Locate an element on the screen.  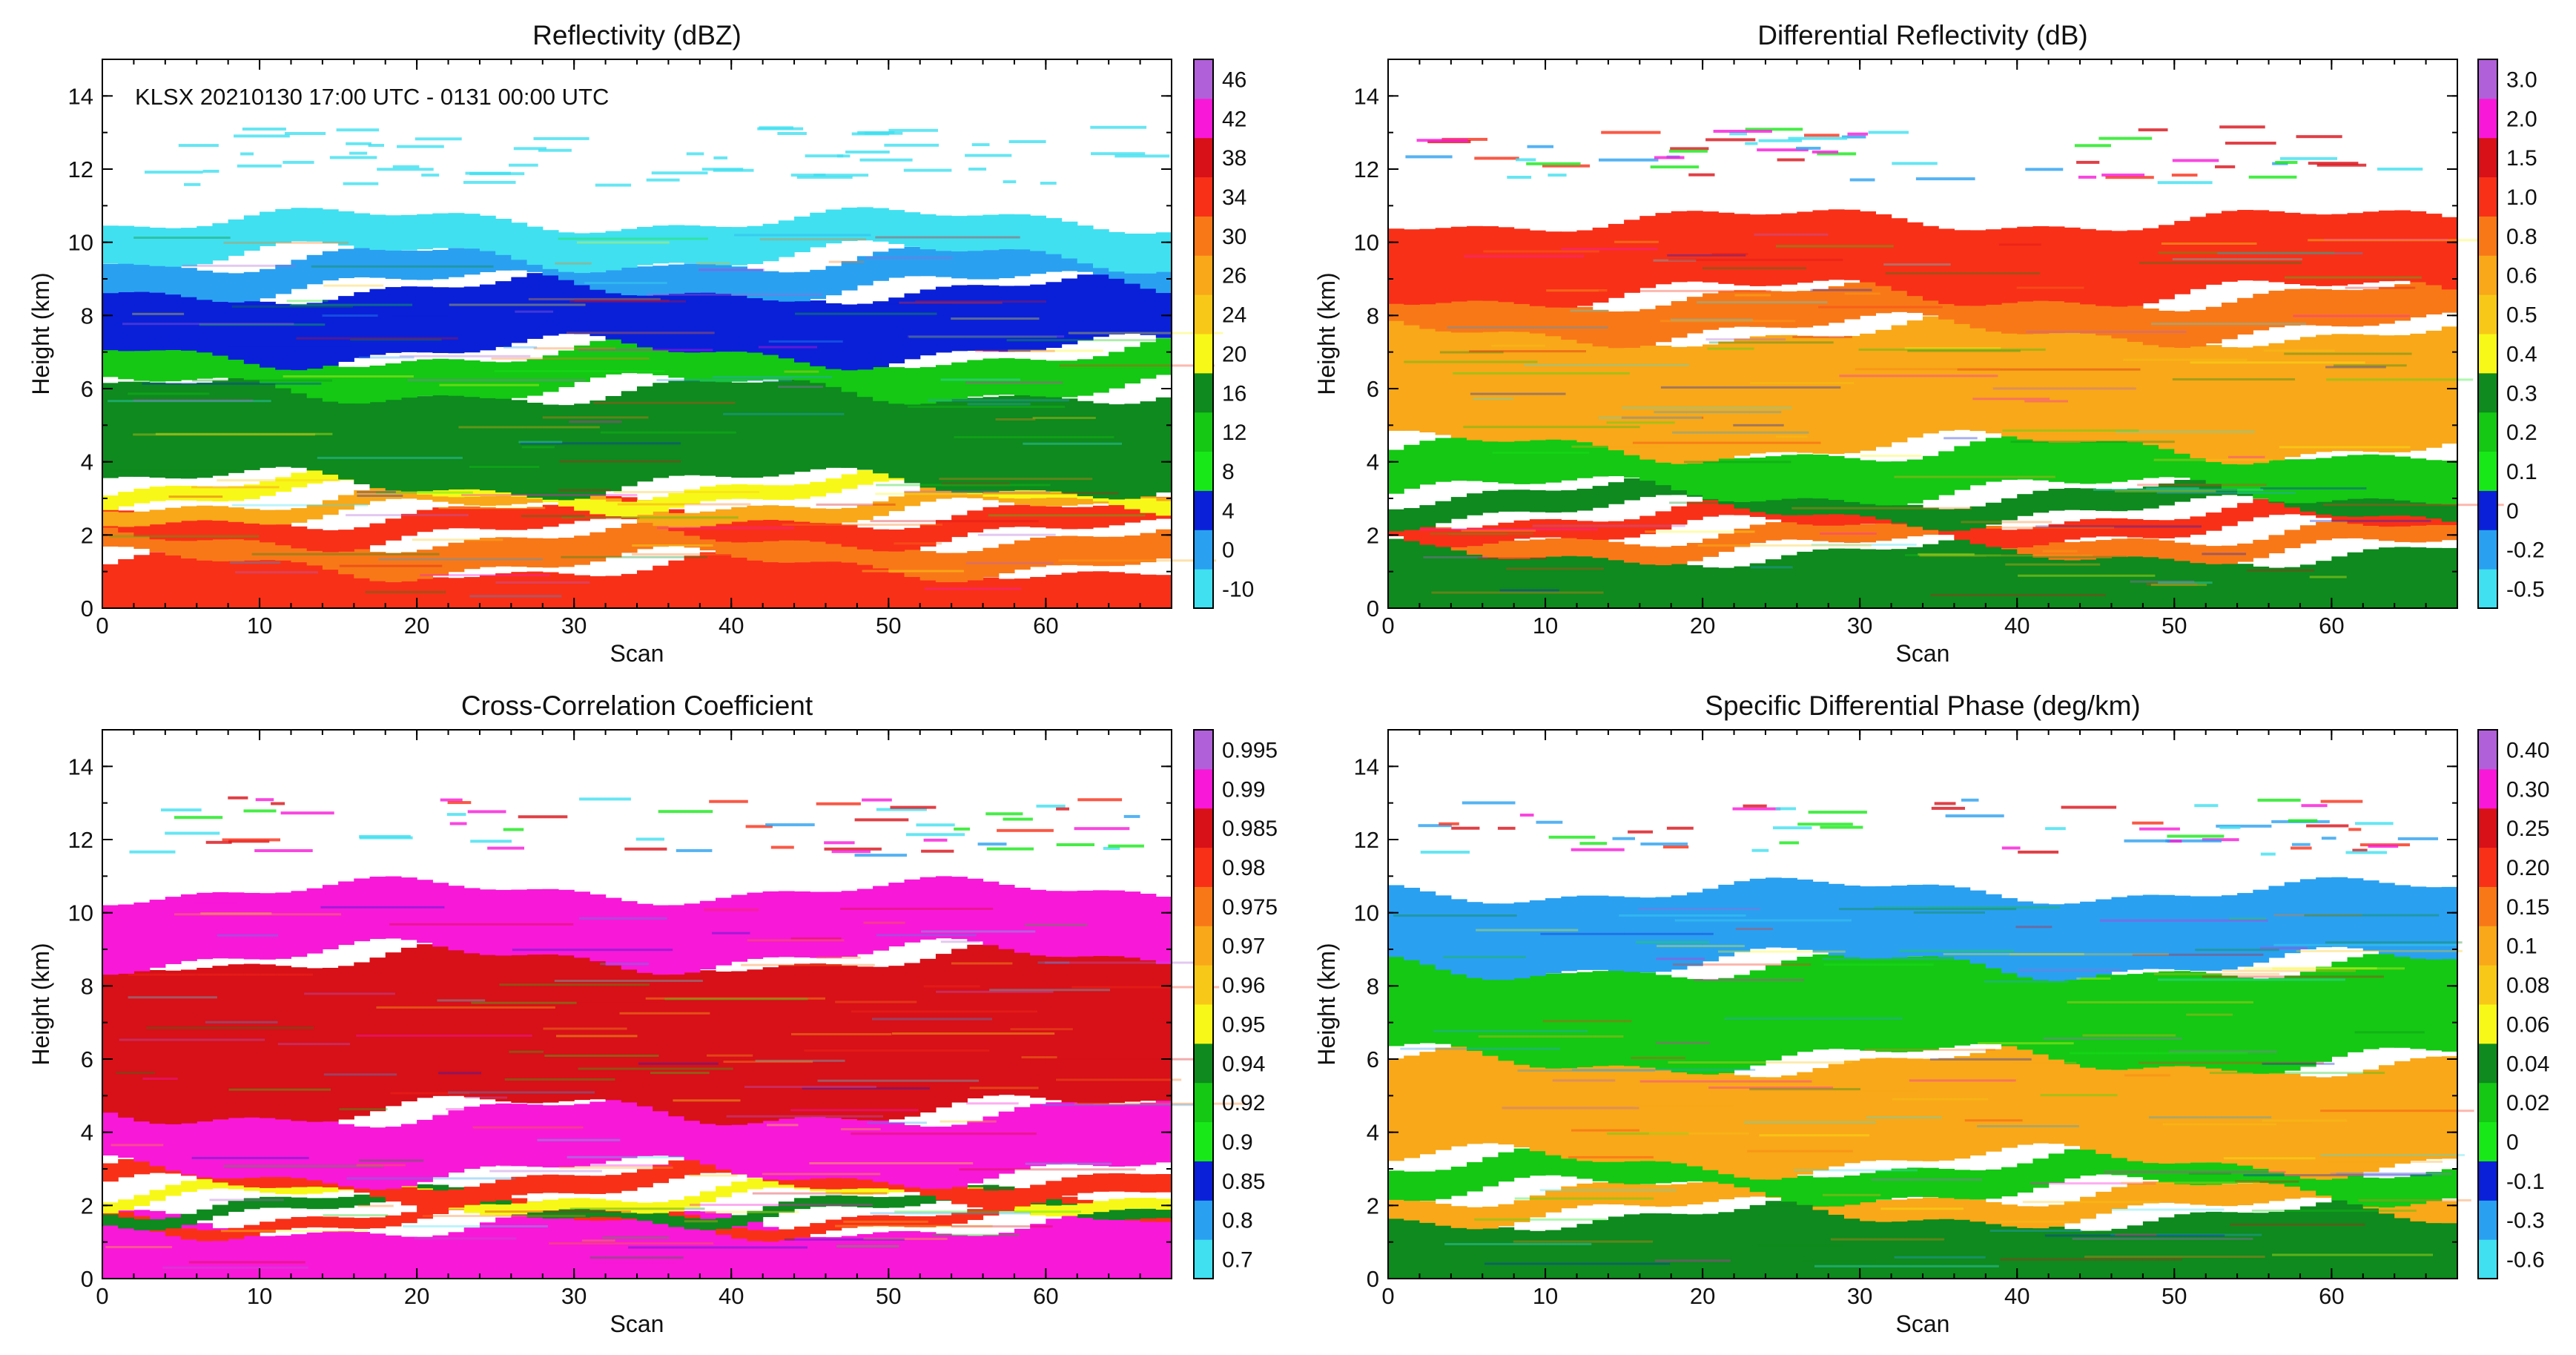
colorbar-label: 0.96 is located at coordinates (1243, 986).